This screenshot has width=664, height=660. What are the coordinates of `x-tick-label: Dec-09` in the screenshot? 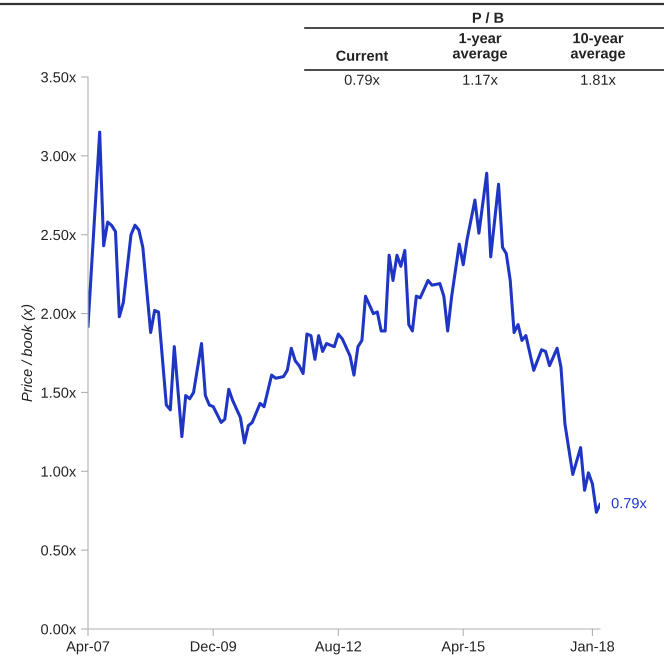 It's located at (213, 646).